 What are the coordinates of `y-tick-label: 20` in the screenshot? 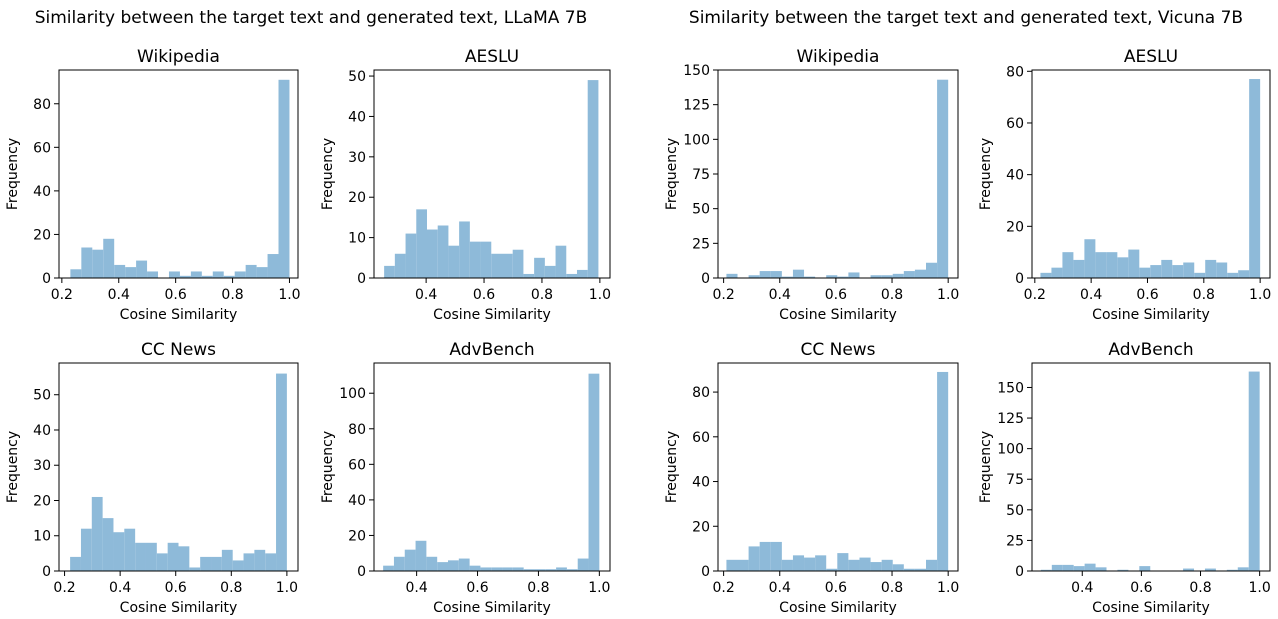 It's located at (1015, 227).